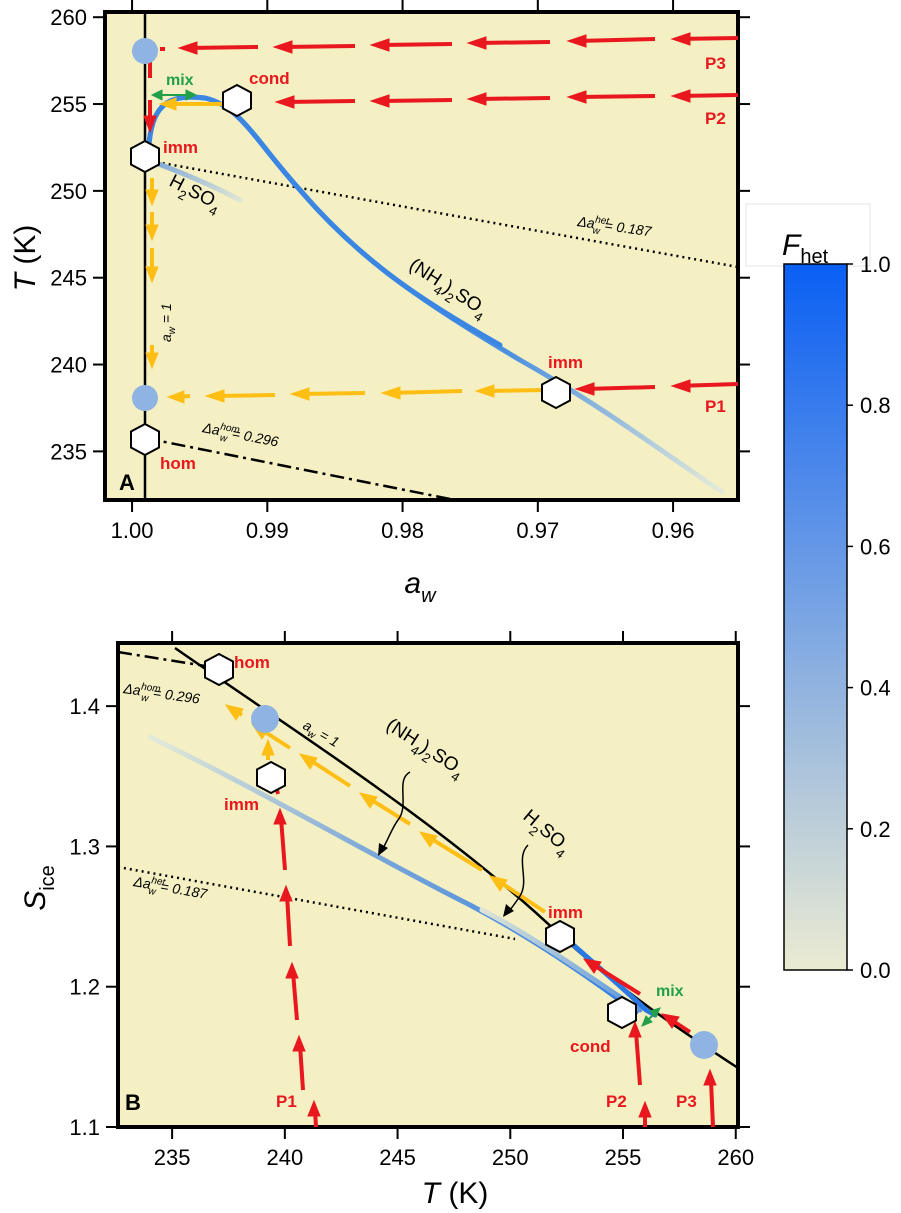 The width and height of the screenshot is (901, 1213). I want to click on y-tick-label: 255, so click(68, 104).